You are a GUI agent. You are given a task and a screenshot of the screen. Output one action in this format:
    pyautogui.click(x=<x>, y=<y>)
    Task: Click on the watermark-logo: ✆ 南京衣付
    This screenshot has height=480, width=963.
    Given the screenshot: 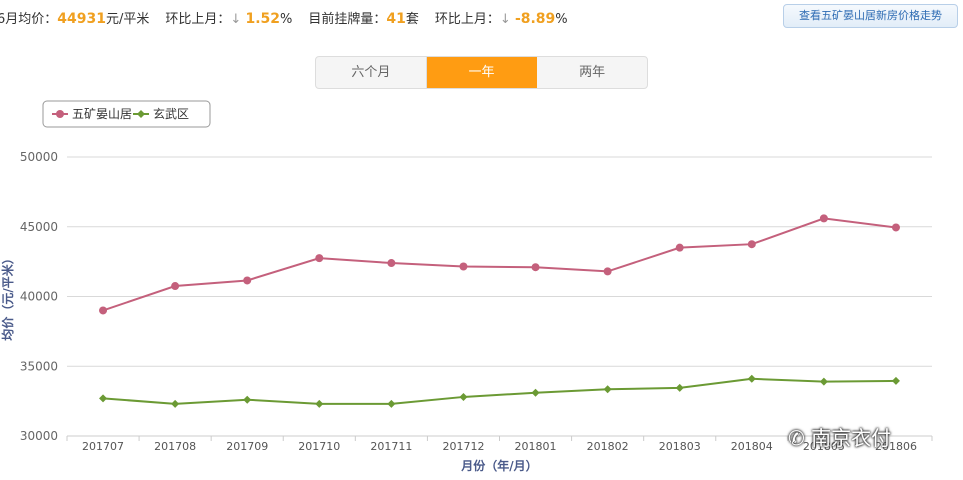 What is the action you would take?
    pyautogui.click(x=839, y=438)
    